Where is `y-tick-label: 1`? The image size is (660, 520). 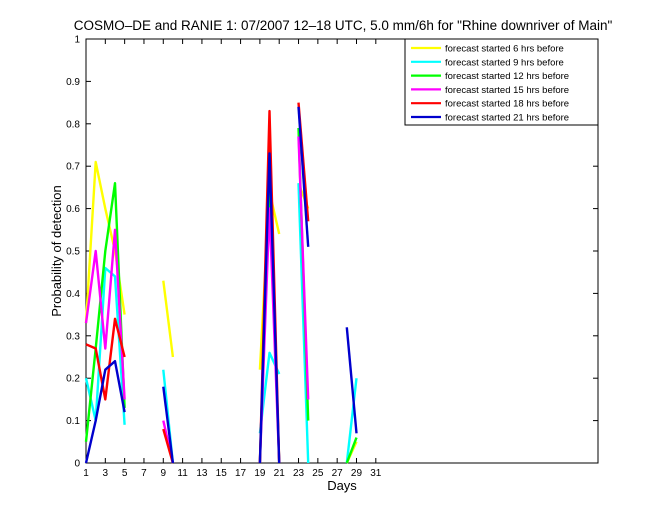 y-tick-label: 1 is located at coordinates (77, 40).